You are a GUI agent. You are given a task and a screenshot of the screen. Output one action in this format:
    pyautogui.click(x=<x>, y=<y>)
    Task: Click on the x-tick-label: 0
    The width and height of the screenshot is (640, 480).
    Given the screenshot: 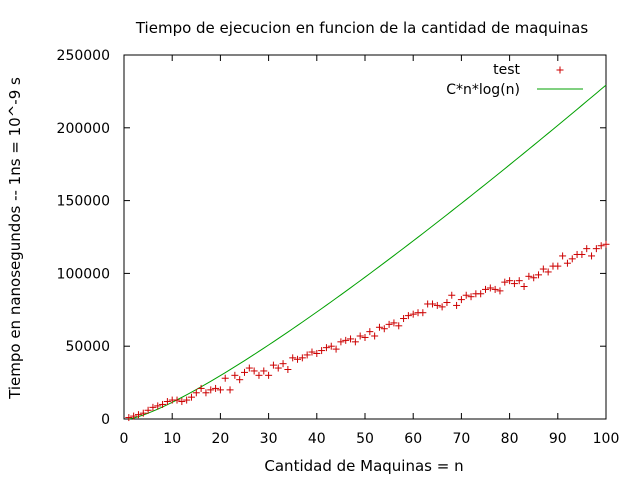 What is the action you would take?
    pyautogui.click(x=124, y=439)
    